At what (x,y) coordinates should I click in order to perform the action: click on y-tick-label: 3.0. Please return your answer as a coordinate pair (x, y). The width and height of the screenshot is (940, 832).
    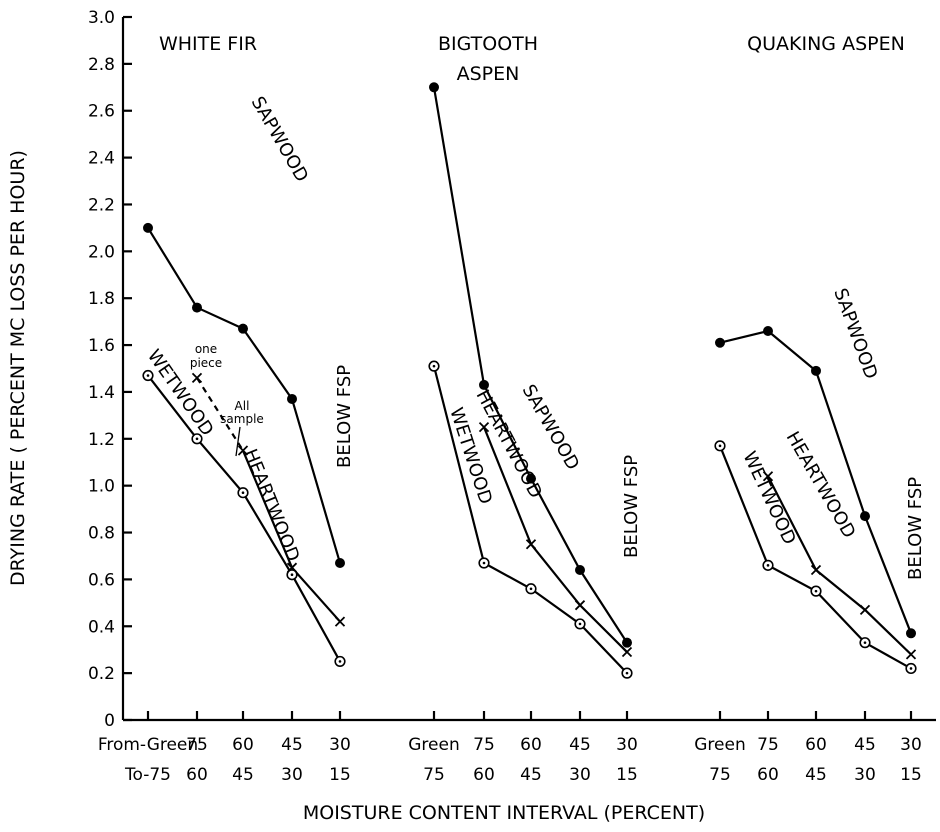
    Looking at the image, I should click on (101, 18).